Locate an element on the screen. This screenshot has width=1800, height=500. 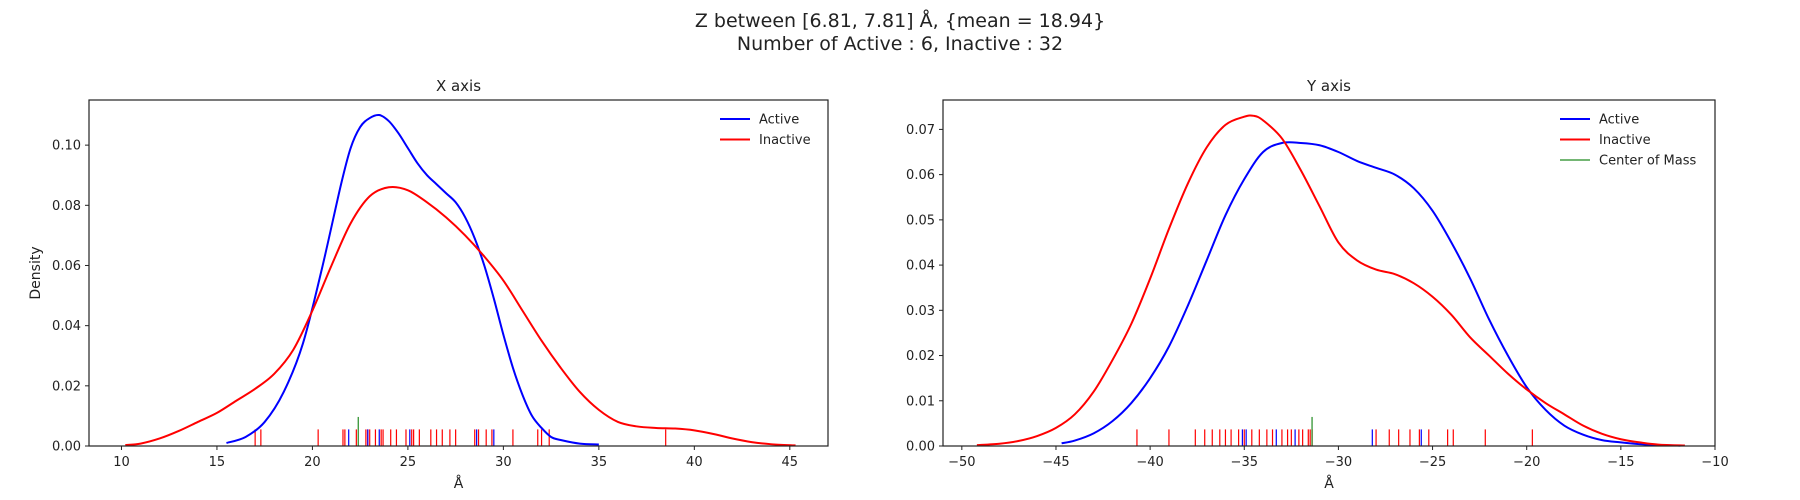
figure-title-line1: Z between [6.81, 7.81] Å, {mean = 18.94} is located at coordinates (900, 21).